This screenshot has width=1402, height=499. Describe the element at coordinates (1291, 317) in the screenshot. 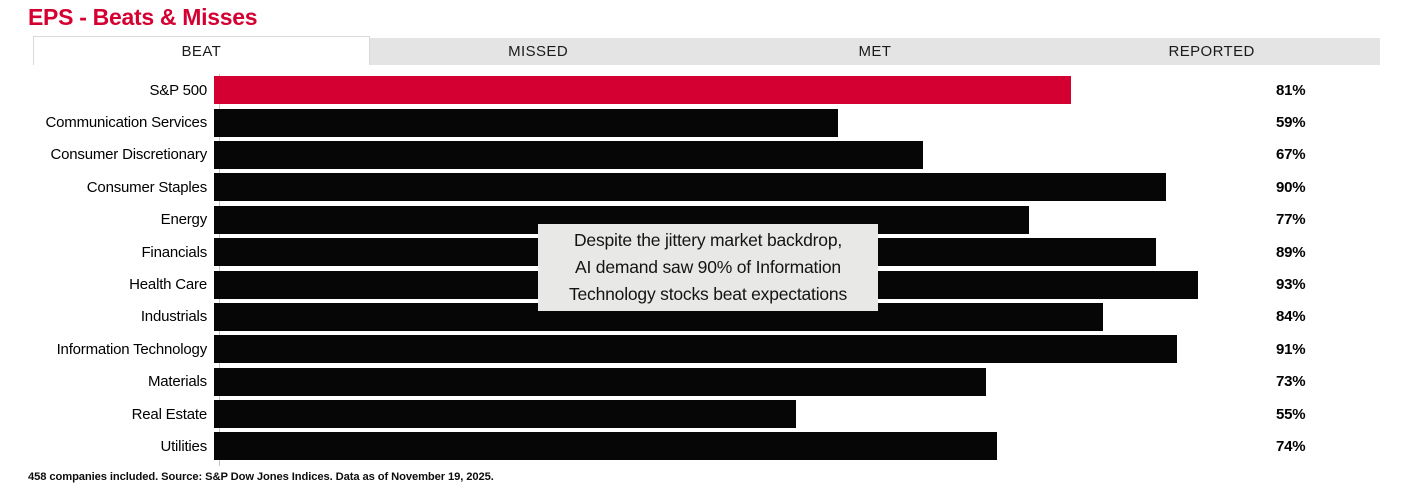

I see `bar-value: 84%` at that location.